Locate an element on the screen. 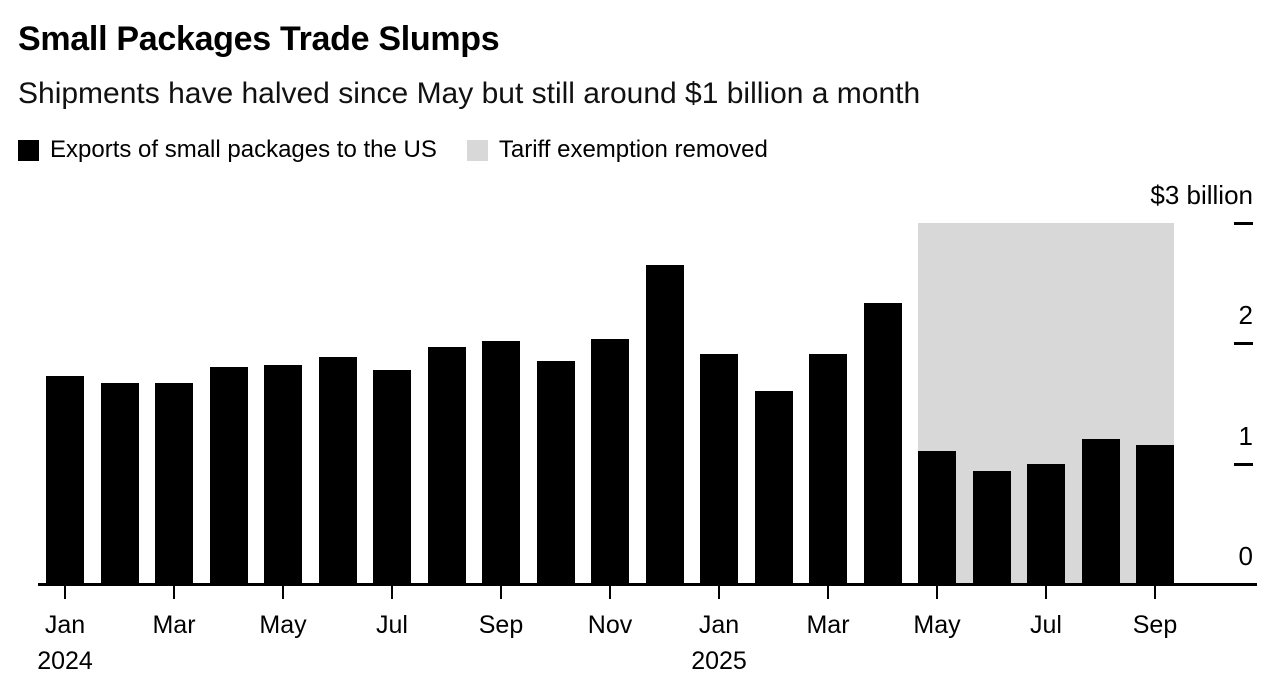 This screenshot has width=1285, height=695. exports-series-swatch-icon is located at coordinates (28, 150).